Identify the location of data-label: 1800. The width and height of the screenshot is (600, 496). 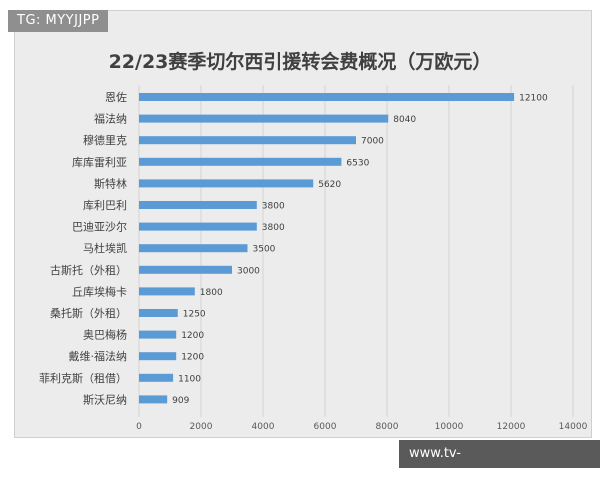
(211, 293).